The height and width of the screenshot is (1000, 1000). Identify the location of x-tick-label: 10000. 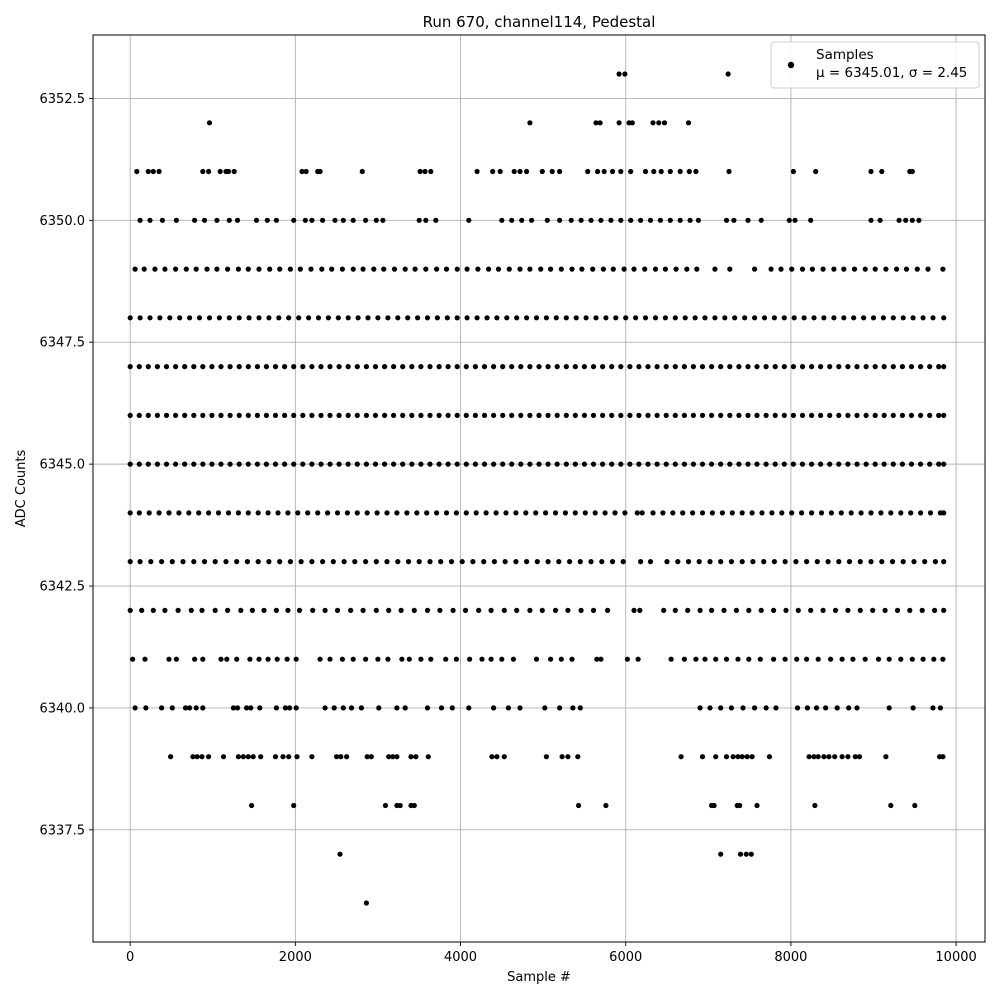
(955, 957).